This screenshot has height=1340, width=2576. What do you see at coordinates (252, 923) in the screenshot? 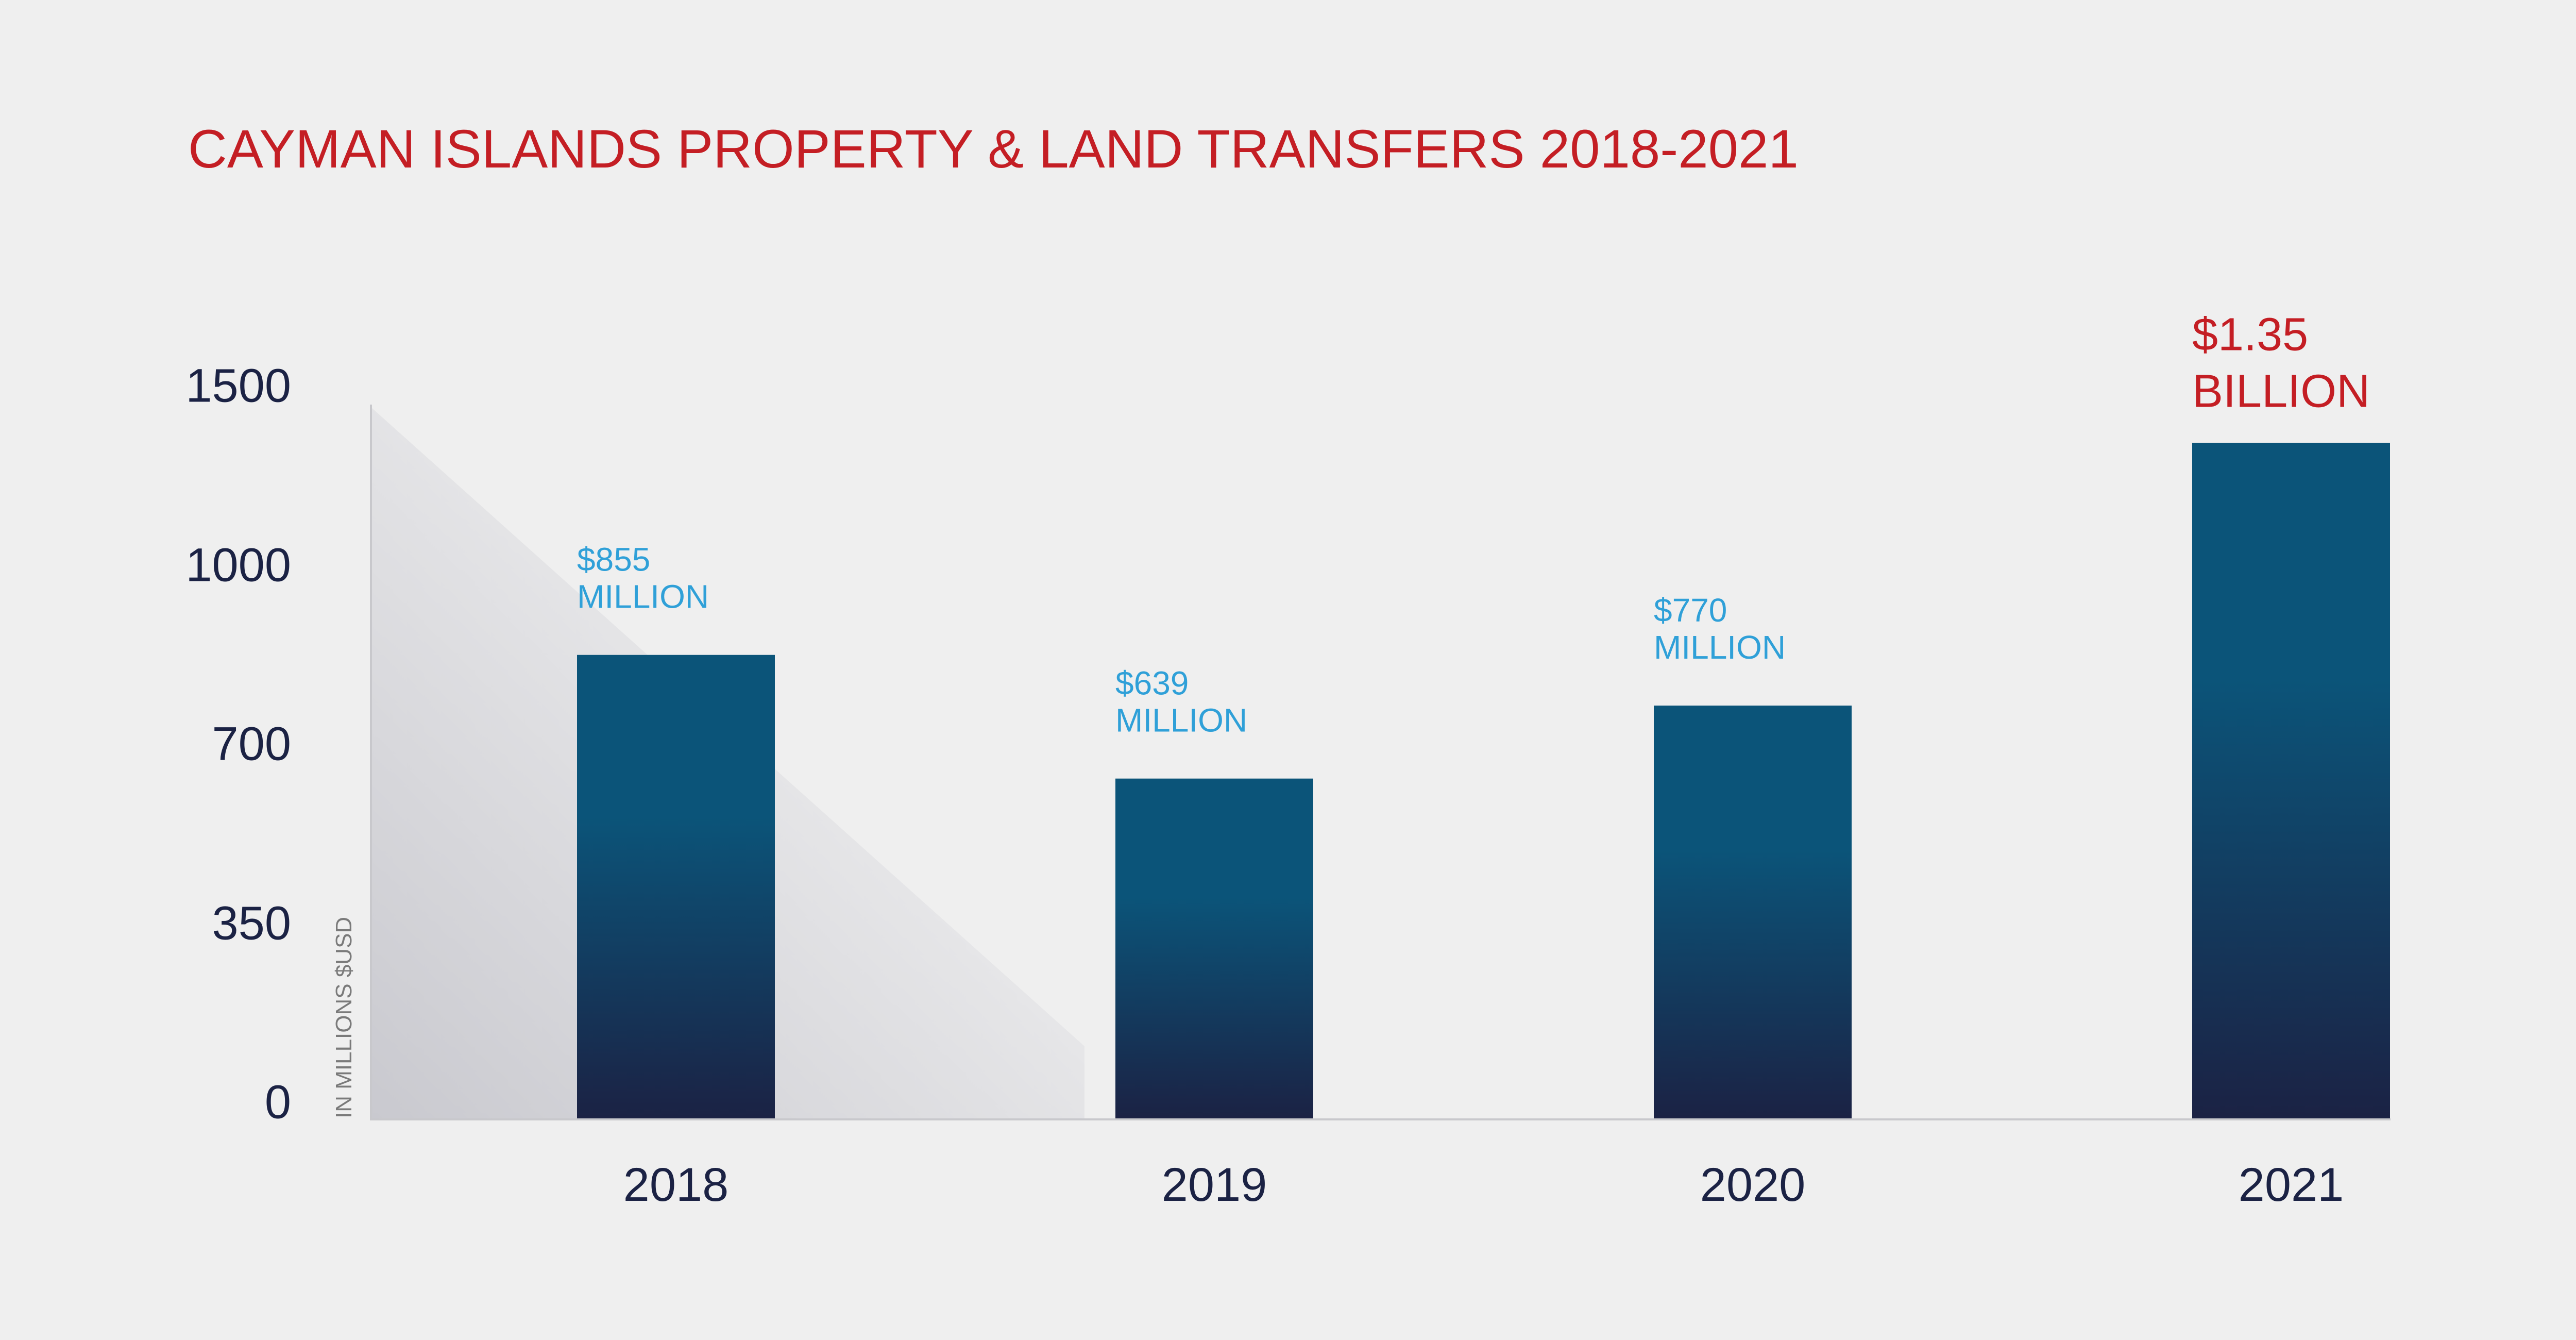
I see `y-tick-label: 350` at bounding box center [252, 923].